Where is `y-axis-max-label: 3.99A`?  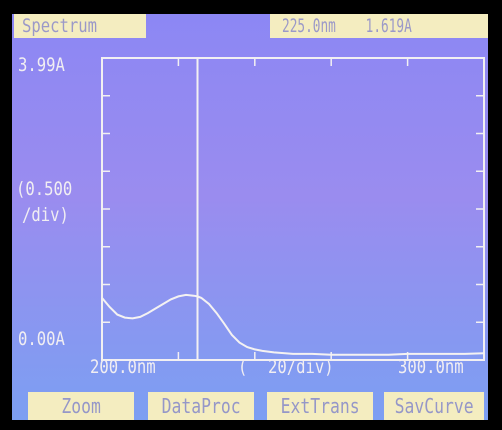
y-axis-max-label: 3.99A is located at coordinates (41, 65).